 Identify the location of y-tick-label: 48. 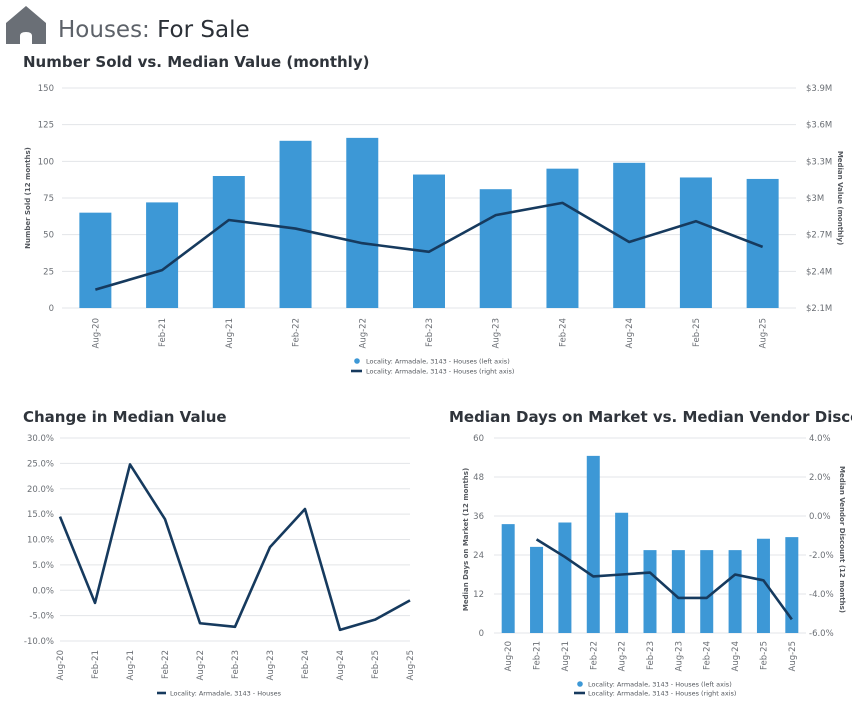
(478, 478).